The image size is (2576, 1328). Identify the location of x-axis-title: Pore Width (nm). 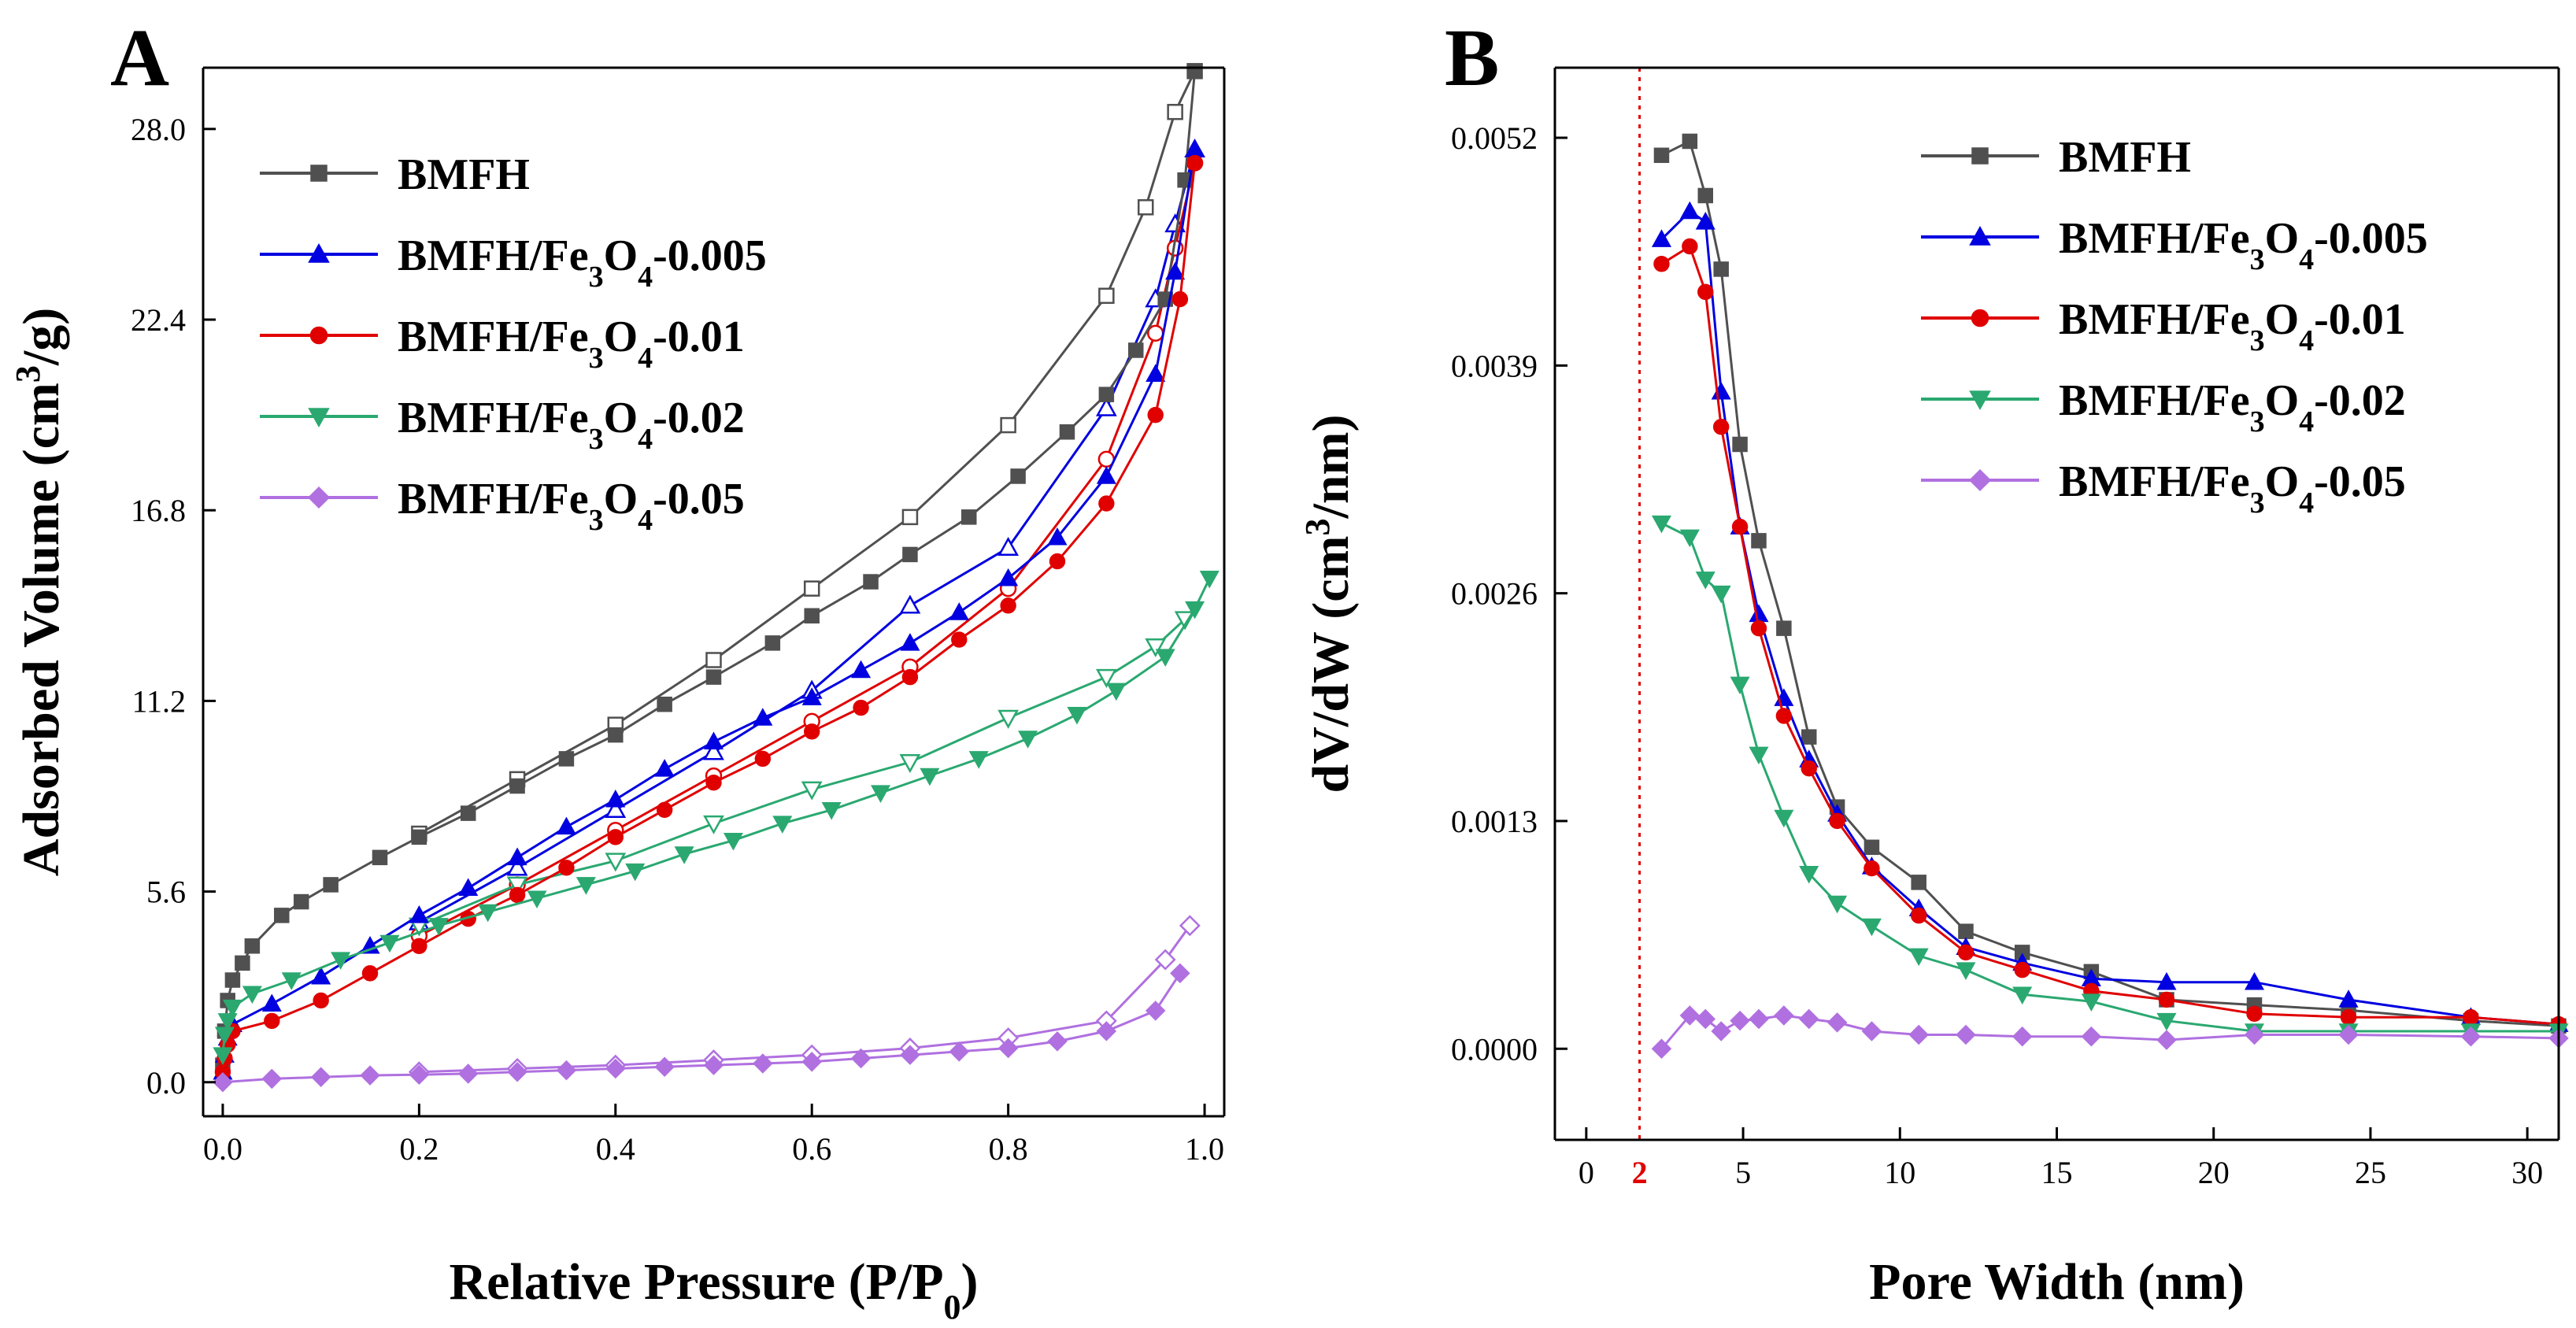
(2057, 1282).